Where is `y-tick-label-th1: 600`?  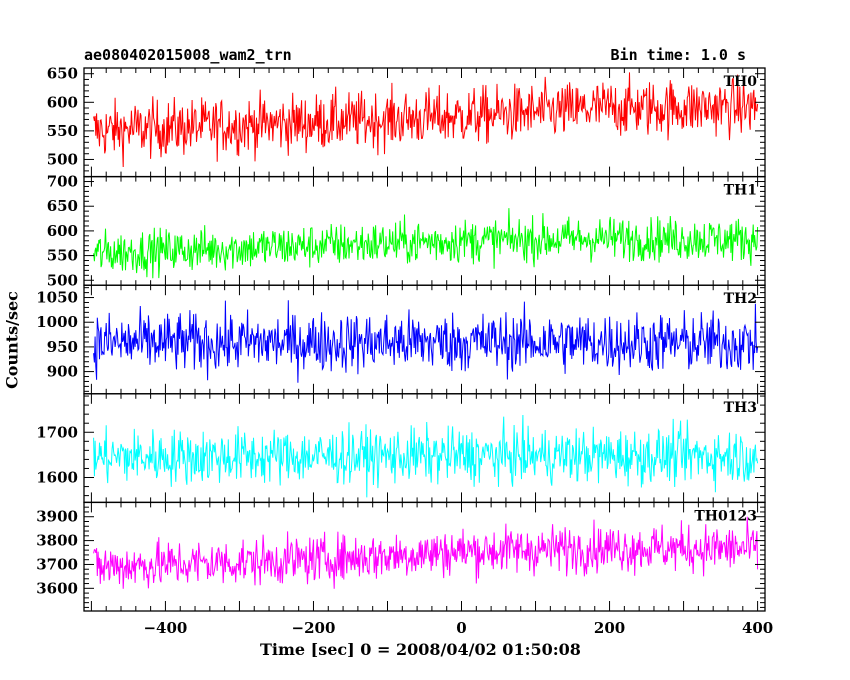 y-tick-label-th1: 600 is located at coordinates (62, 231).